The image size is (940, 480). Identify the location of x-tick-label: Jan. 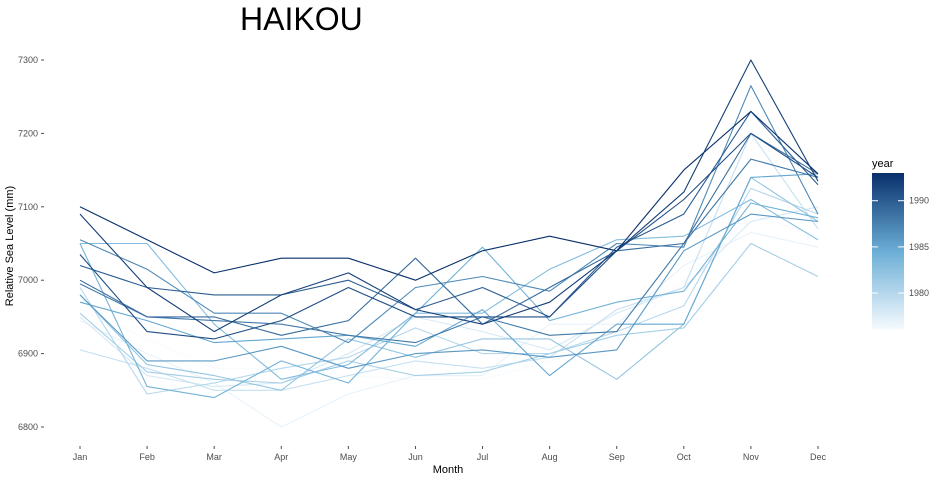
(80, 457).